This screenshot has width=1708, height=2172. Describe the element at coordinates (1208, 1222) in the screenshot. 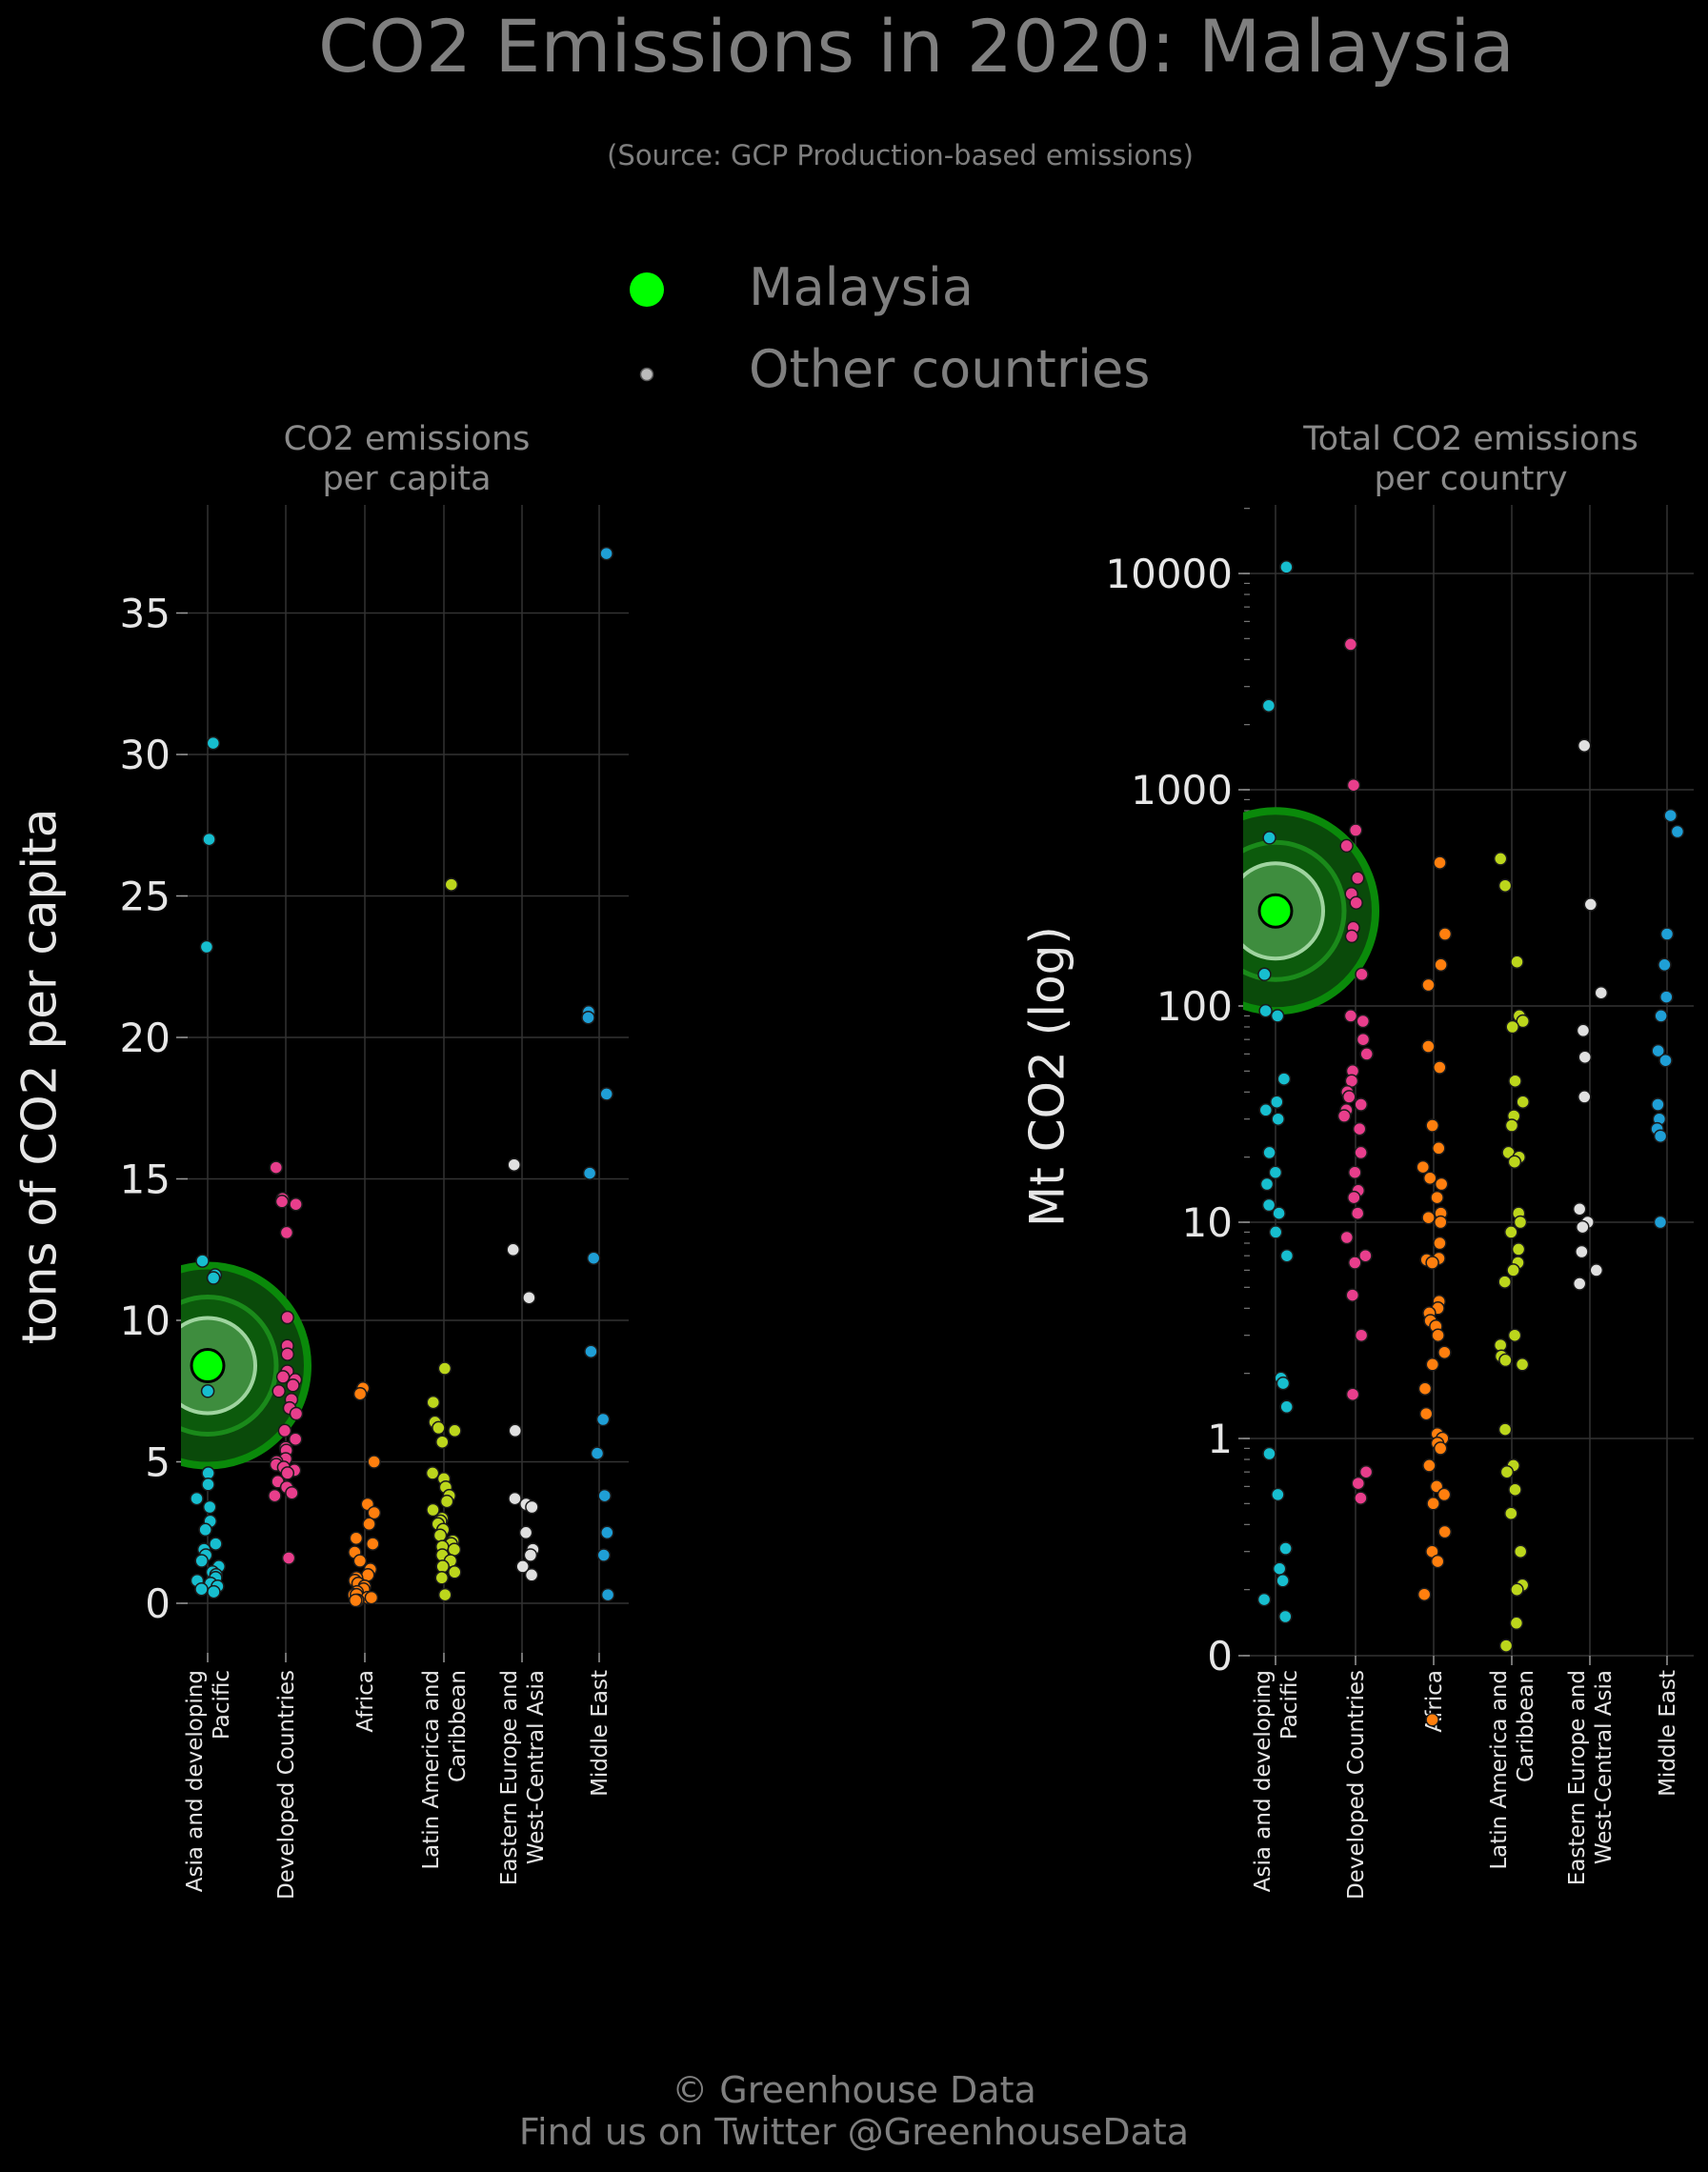

I see `y-tick-label: 10` at that location.